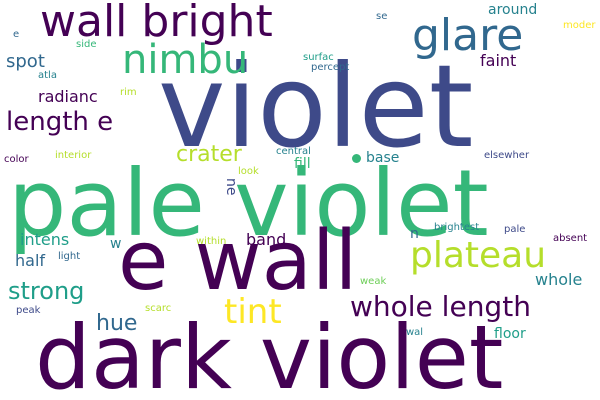 The height and width of the screenshot is (400, 600). What do you see at coordinates (248, 171) in the screenshot?
I see `word-look: look` at bounding box center [248, 171].